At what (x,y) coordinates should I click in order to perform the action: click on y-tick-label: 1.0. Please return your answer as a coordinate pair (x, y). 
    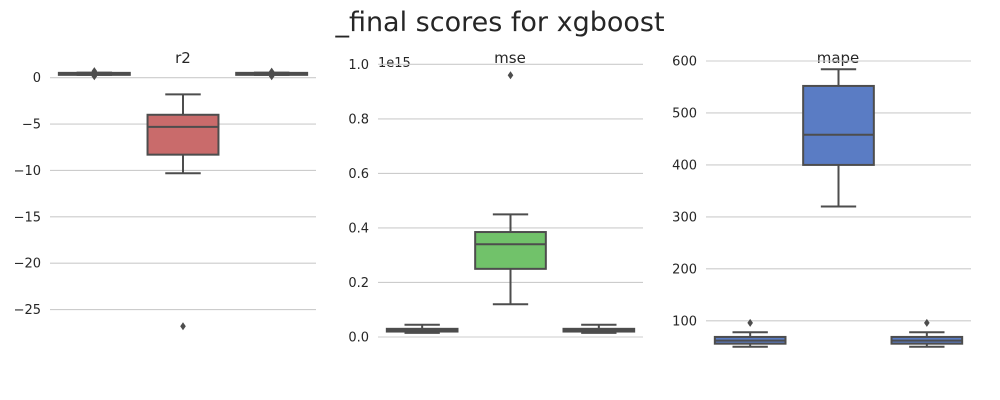
    Looking at the image, I should click on (358, 65).